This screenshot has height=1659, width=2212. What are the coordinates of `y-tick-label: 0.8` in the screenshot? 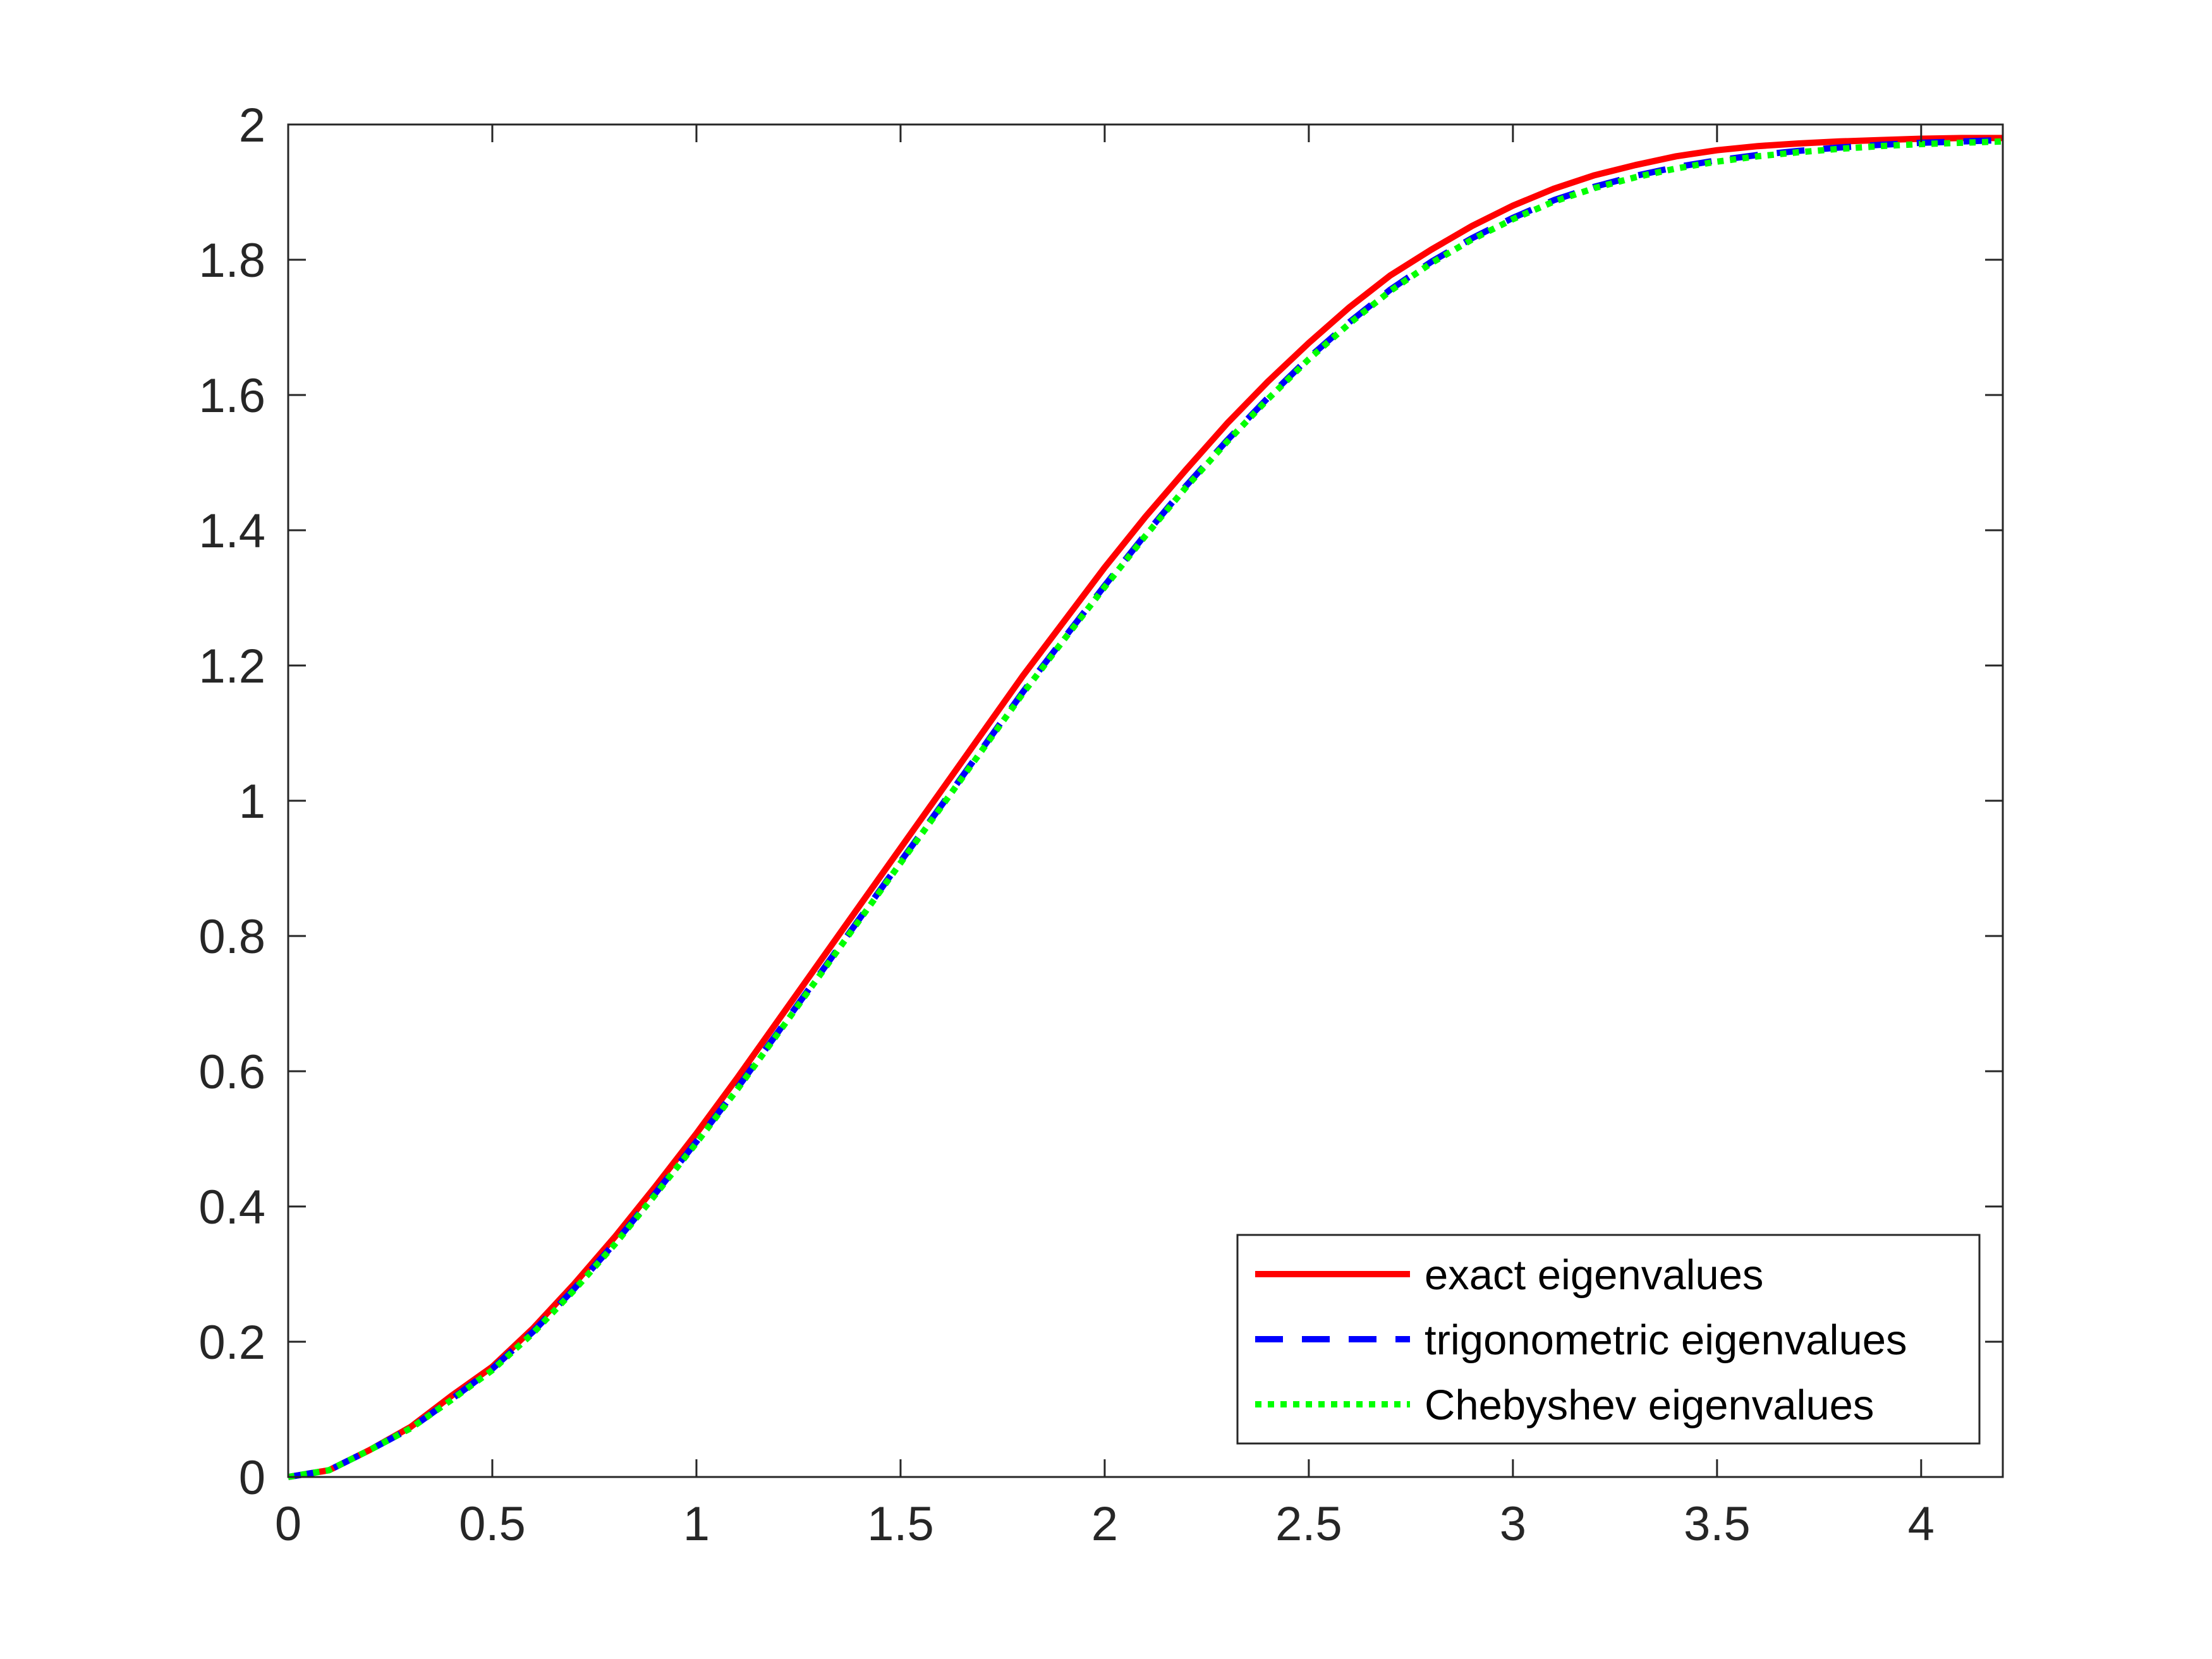 It's located at (231, 937).